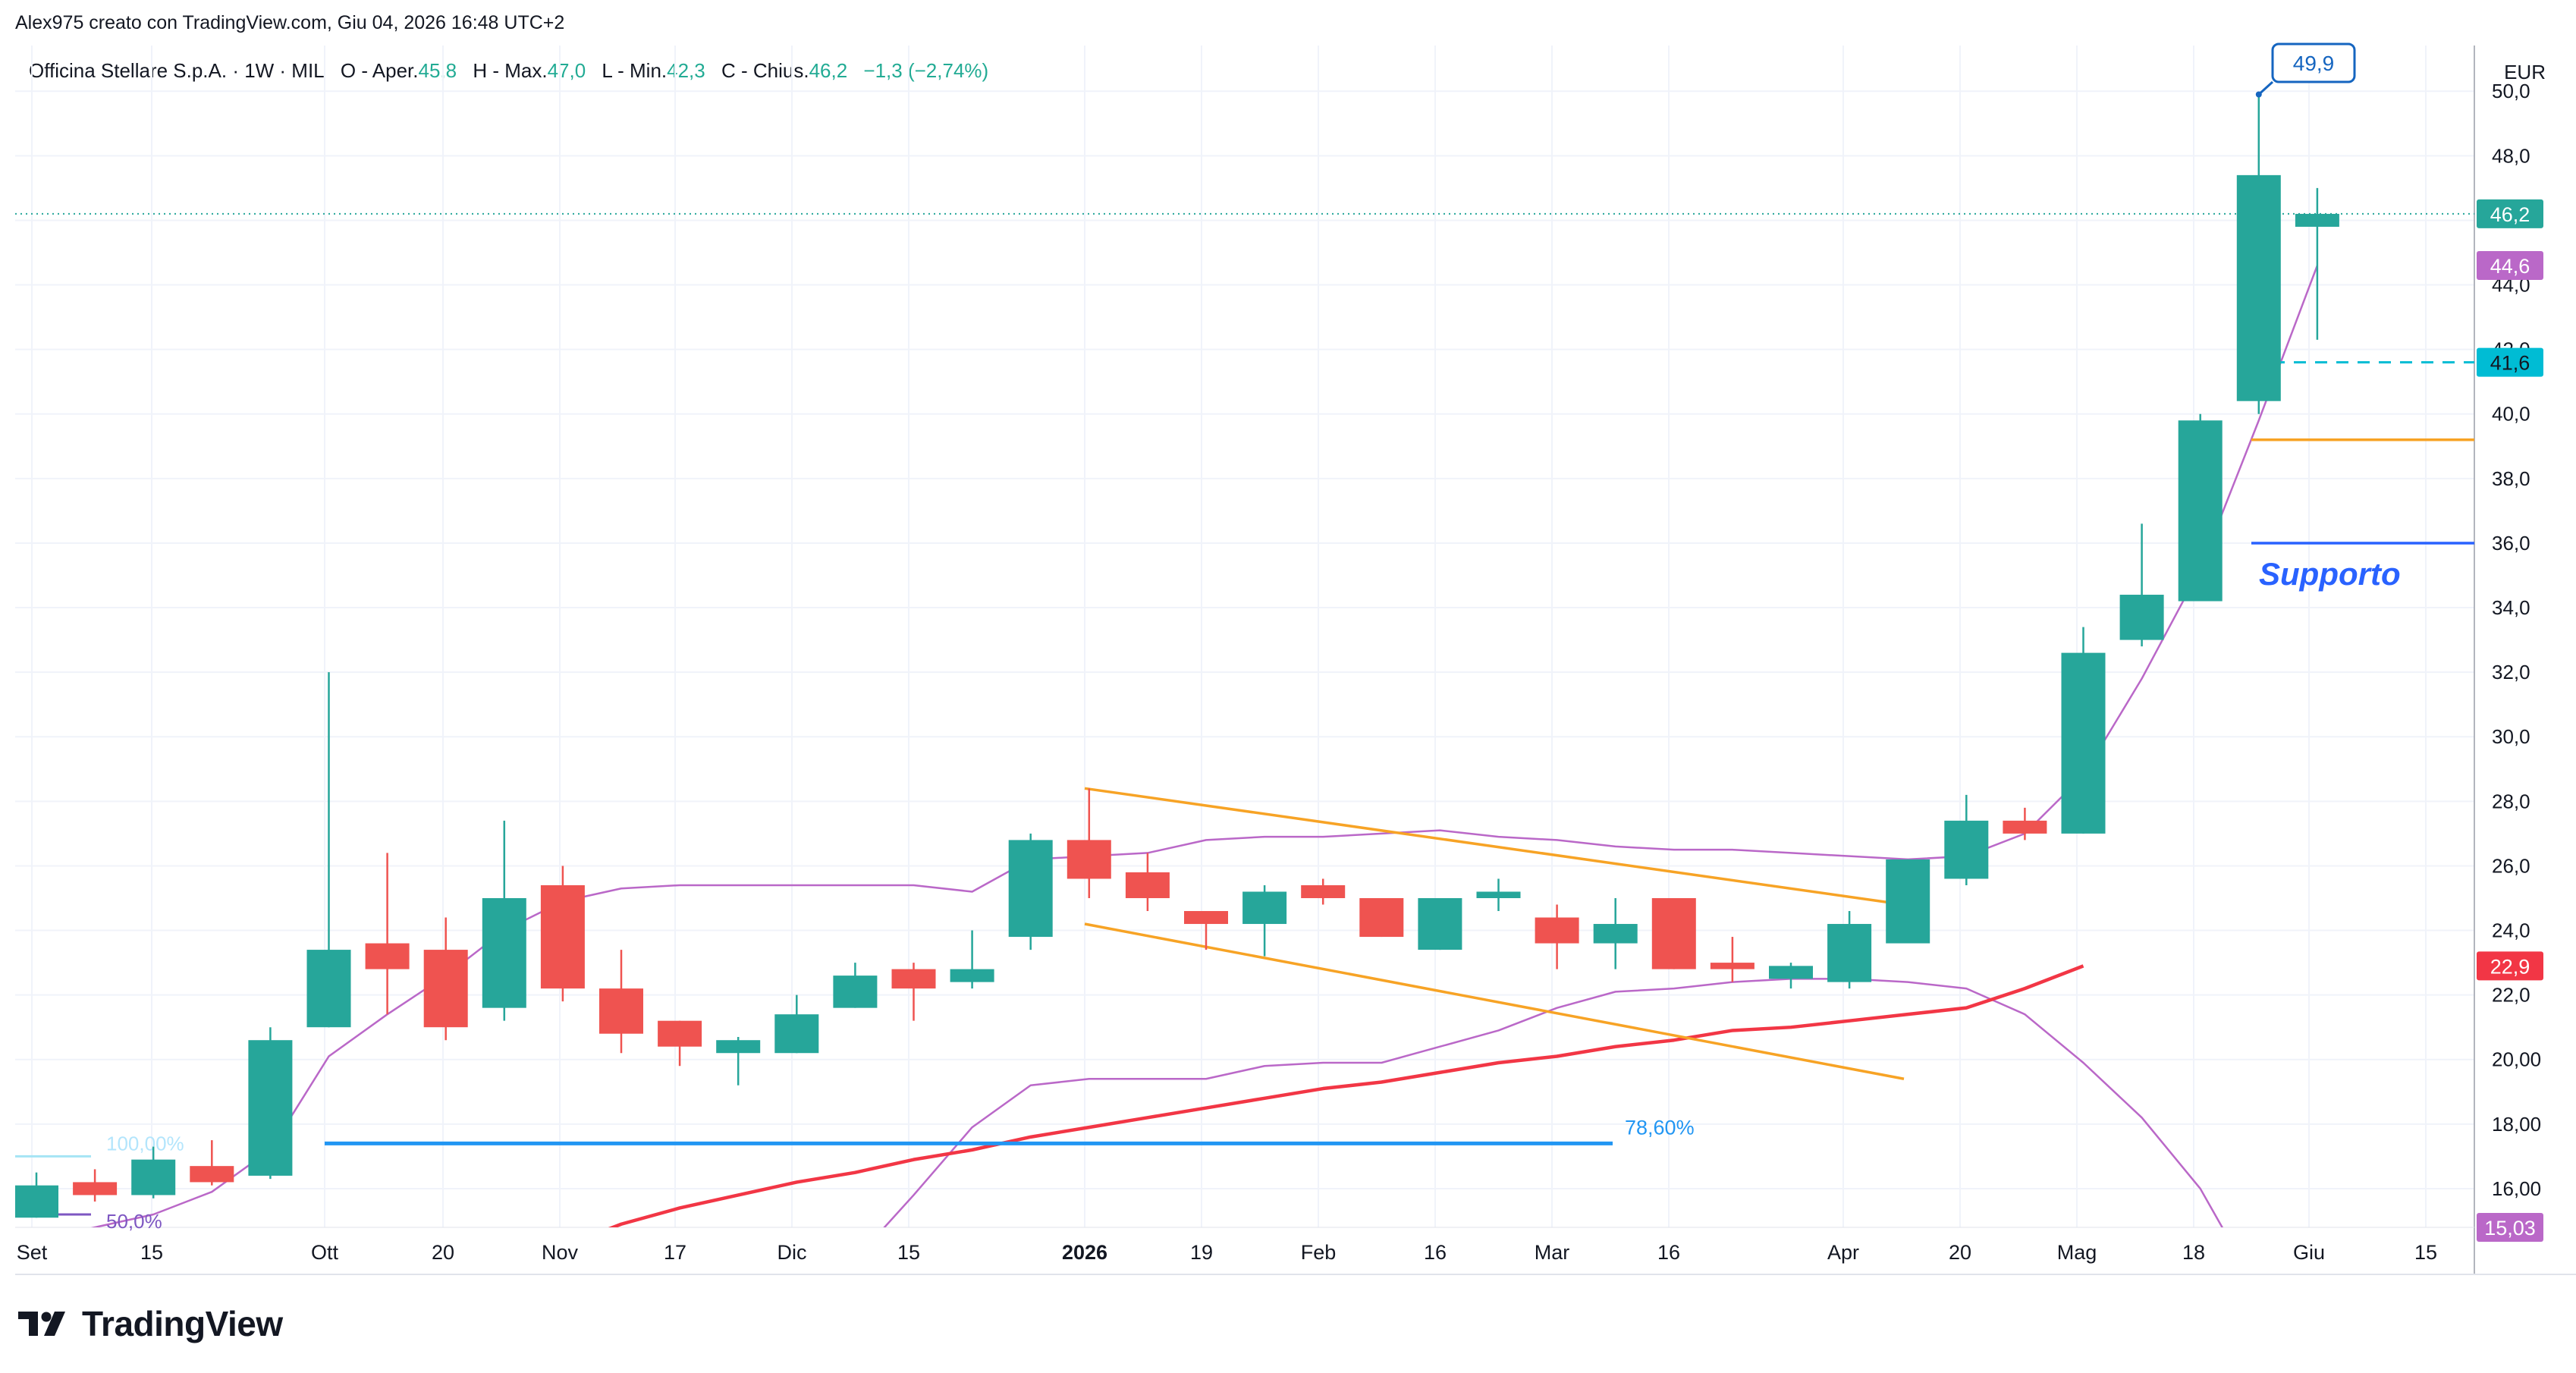 Image resolution: width=2576 pixels, height=1373 pixels. Describe the element at coordinates (2510, 213) in the screenshot. I see `price-tag-last: 46,2` at that location.